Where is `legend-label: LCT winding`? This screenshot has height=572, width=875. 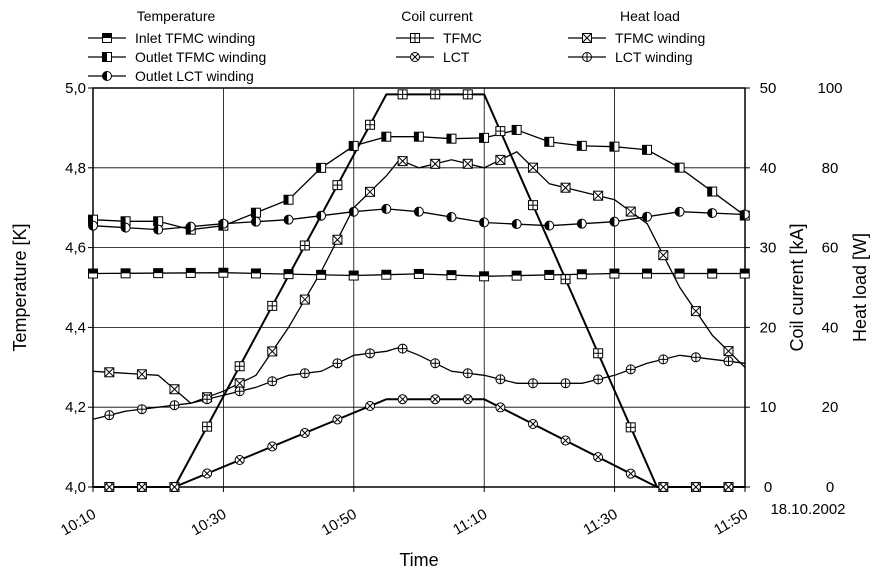
legend-label: LCT winding is located at coordinates (654, 57).